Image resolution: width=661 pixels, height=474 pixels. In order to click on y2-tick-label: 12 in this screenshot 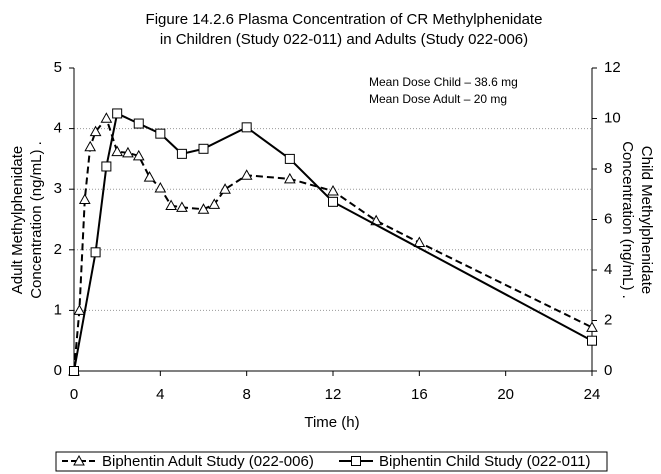, I will do `click(612, 67)`.